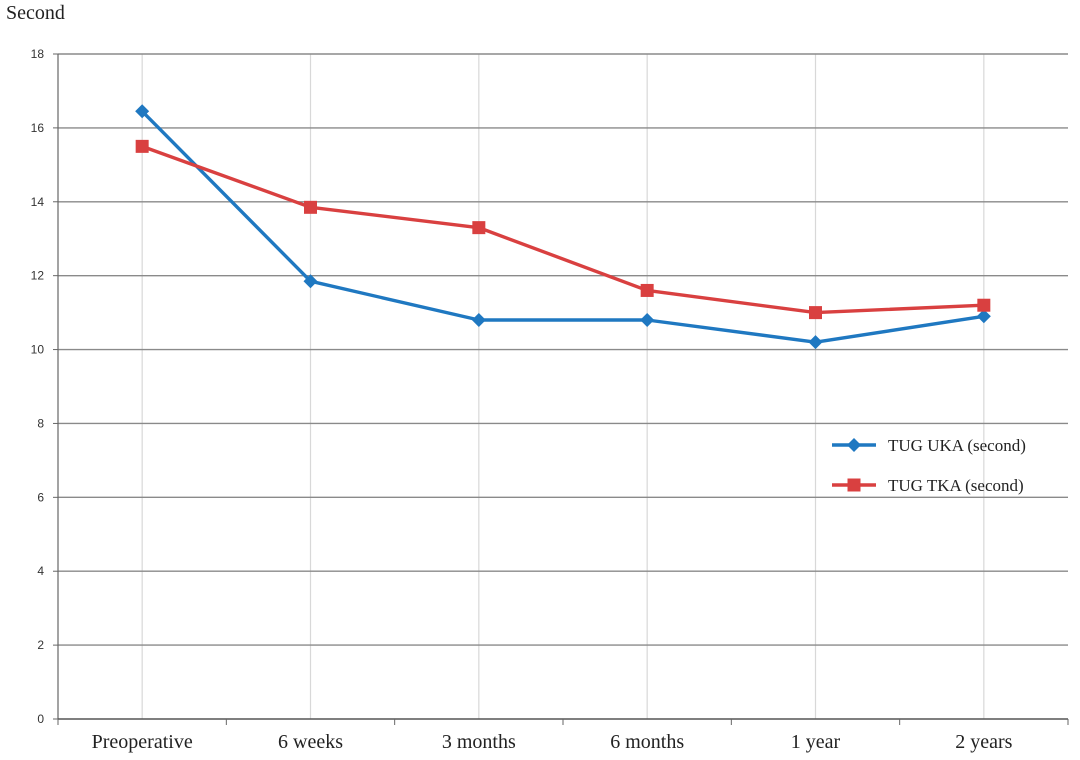  What do you see at coordinates (38, 128) in the screenshot?
I see `y-tick-label: 16` at bounding box center [38, 128].